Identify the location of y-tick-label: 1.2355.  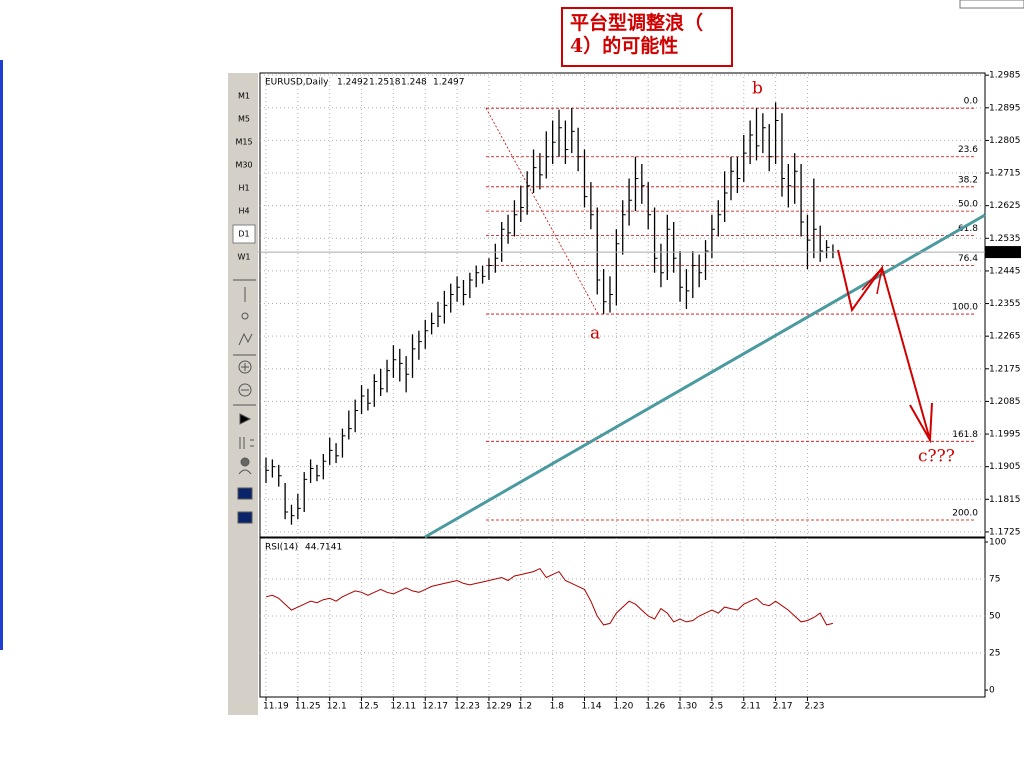
(1005, 304).